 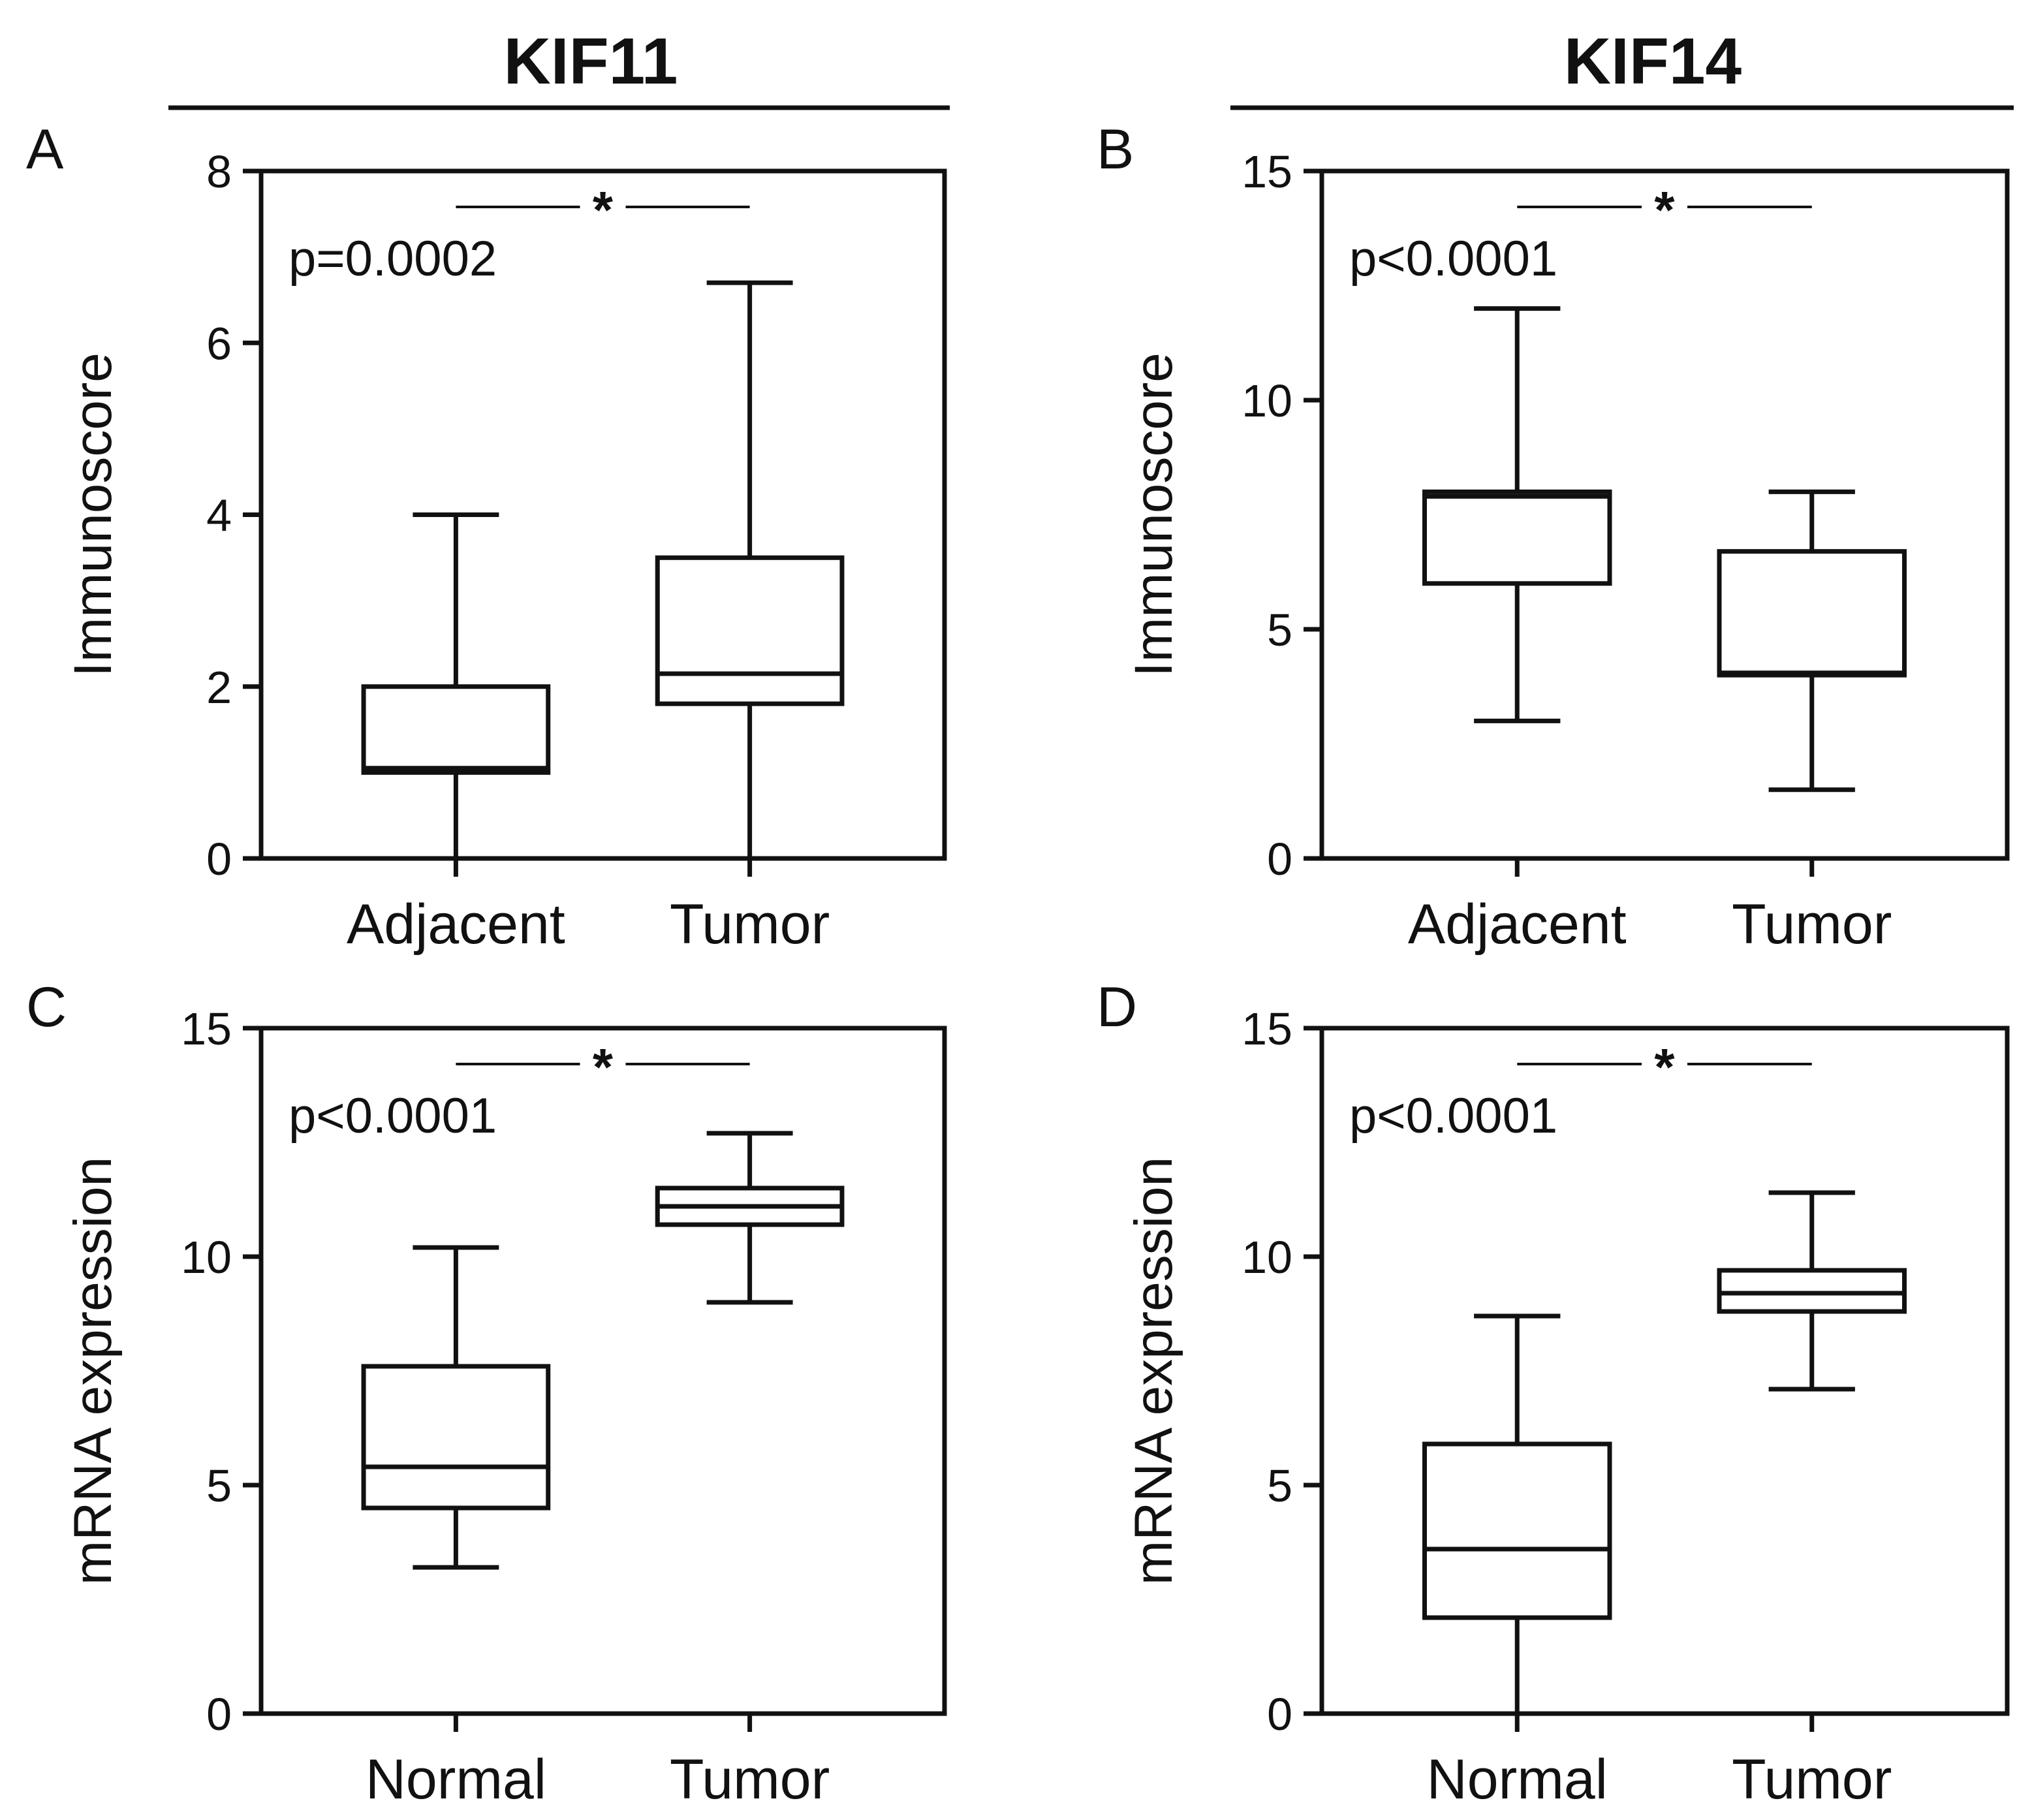 What do you see at coordinates (219, 688) in the screenshot?
I see `y-tick-label: 2` at bounding box center [219, 688].